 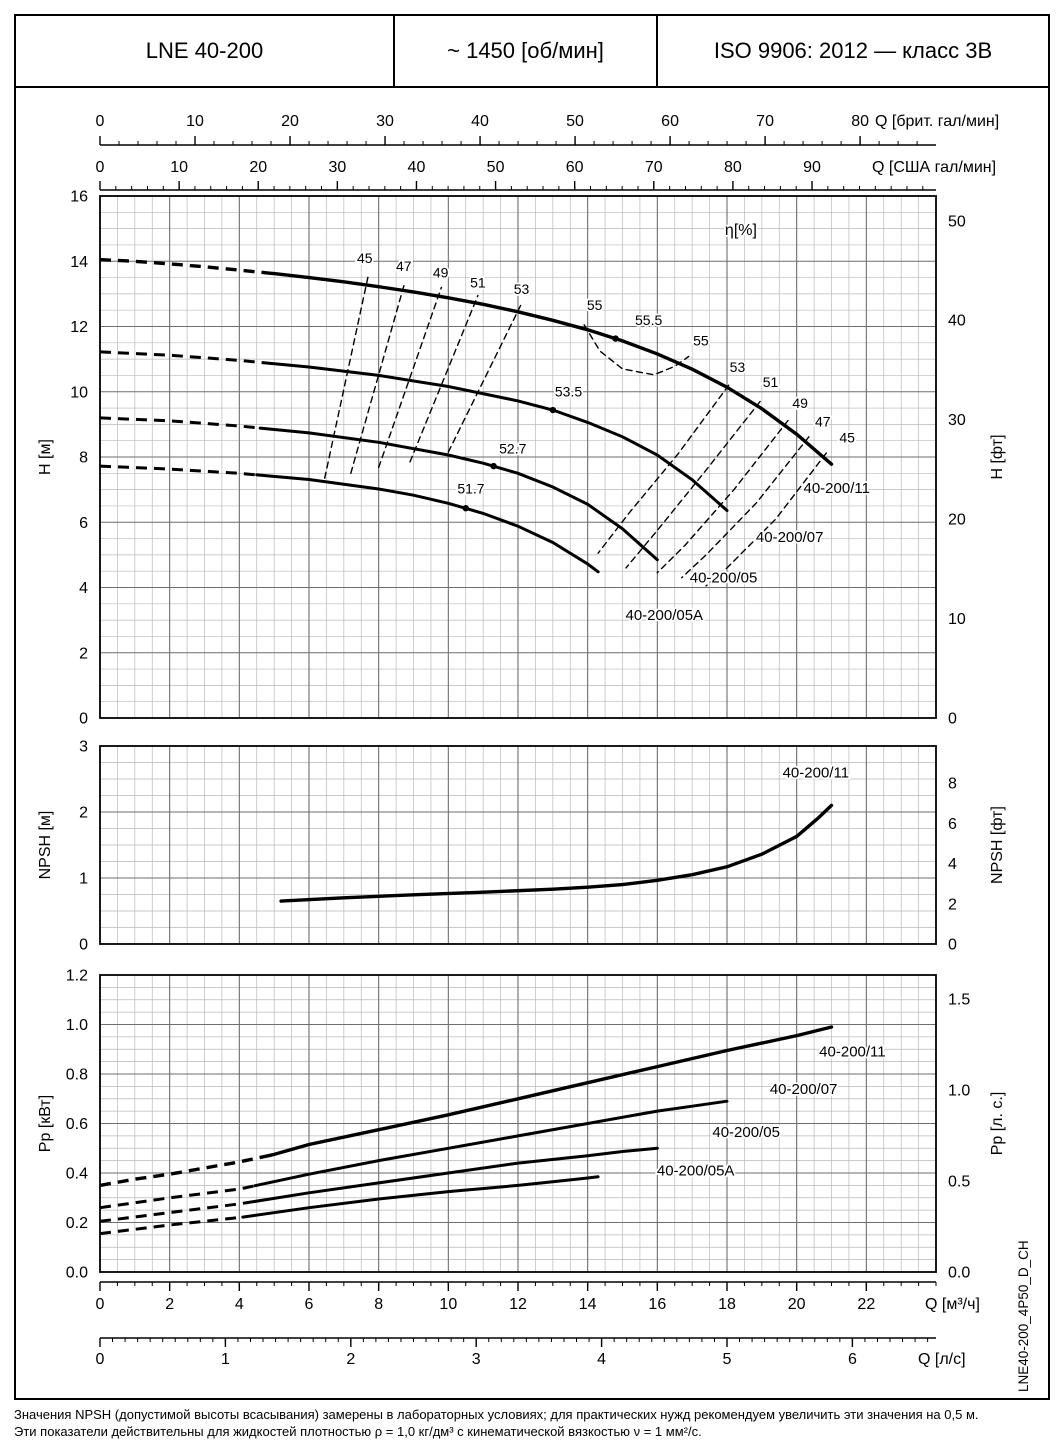 What do you see at coordinates (526, 51) in the screenshot?
I see `pump-speed: ~ 1450 [об/мин]` at bounding box center [526, 51].